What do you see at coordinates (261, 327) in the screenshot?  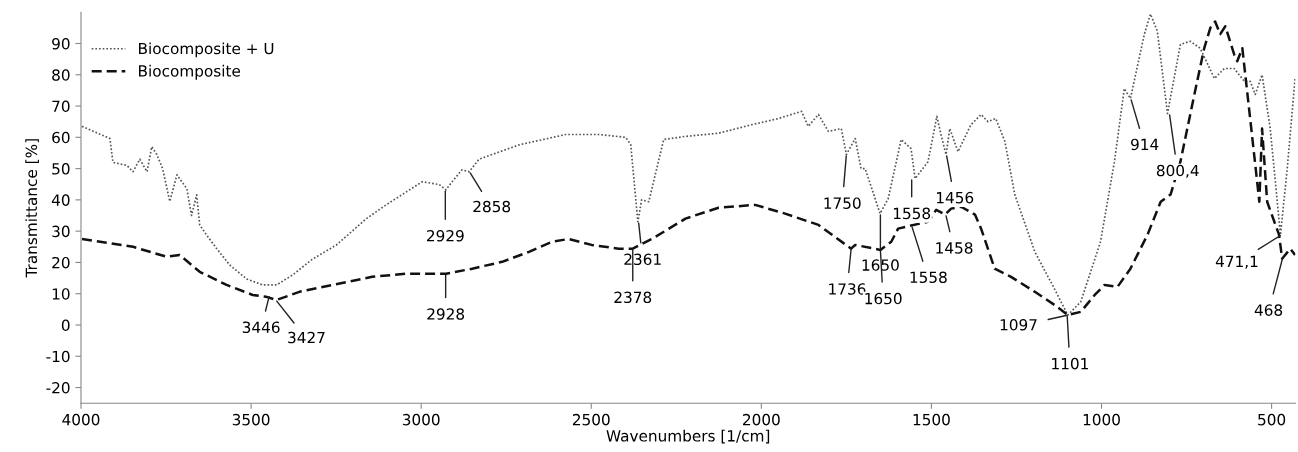 I see `annotation: 3446` at bounding box center [261, 327].